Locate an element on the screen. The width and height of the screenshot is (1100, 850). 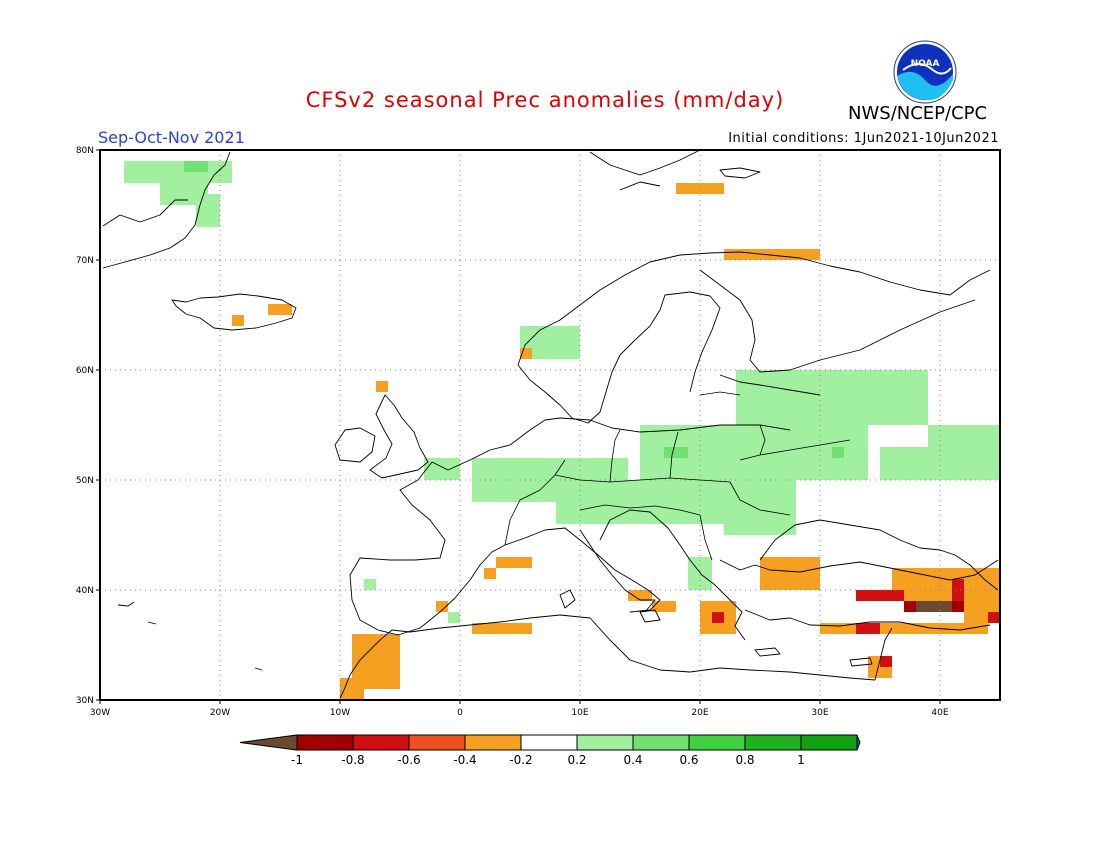
lat-tick-label: 40N is located at coordinates (85, 591).